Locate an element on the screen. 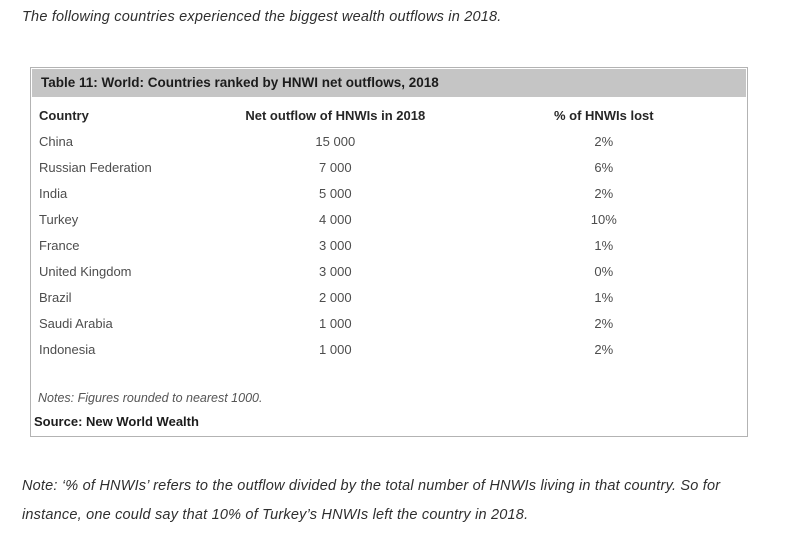 This screenshot has height=537, width=800. country-cell: India is located at coordinates (53, 193).